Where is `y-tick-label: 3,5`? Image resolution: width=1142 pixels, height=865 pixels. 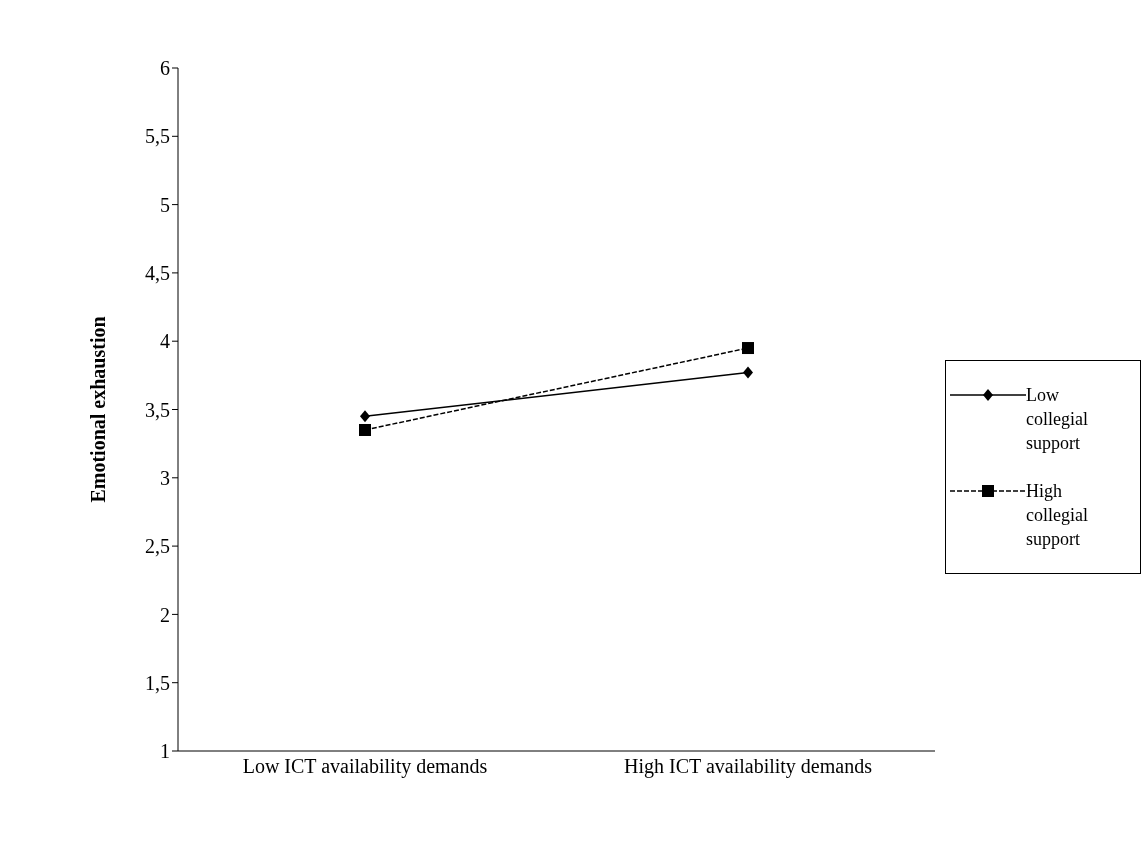
y-tick-label: 3,5 is located at coordinates (157, 409).